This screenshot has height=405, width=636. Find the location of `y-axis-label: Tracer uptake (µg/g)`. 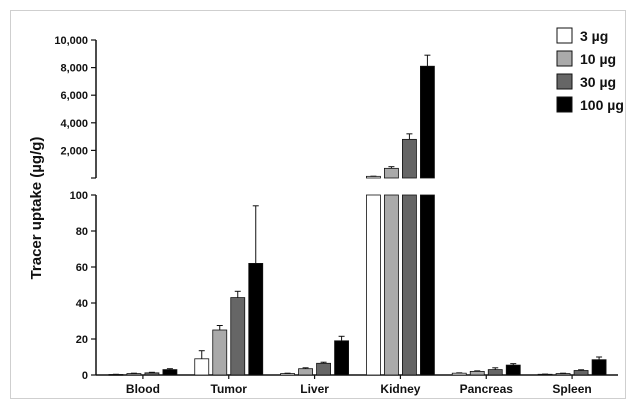

y-axis-label: Tracer uptake (µg/g) is located at coordinates (36, 208).